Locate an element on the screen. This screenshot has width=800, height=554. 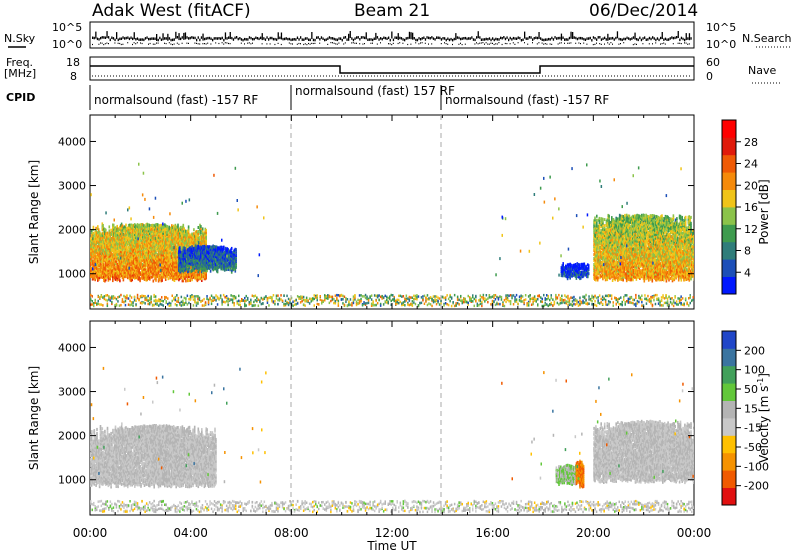
colorbar-tick-label: 200 is located at coordinates (754, 350).